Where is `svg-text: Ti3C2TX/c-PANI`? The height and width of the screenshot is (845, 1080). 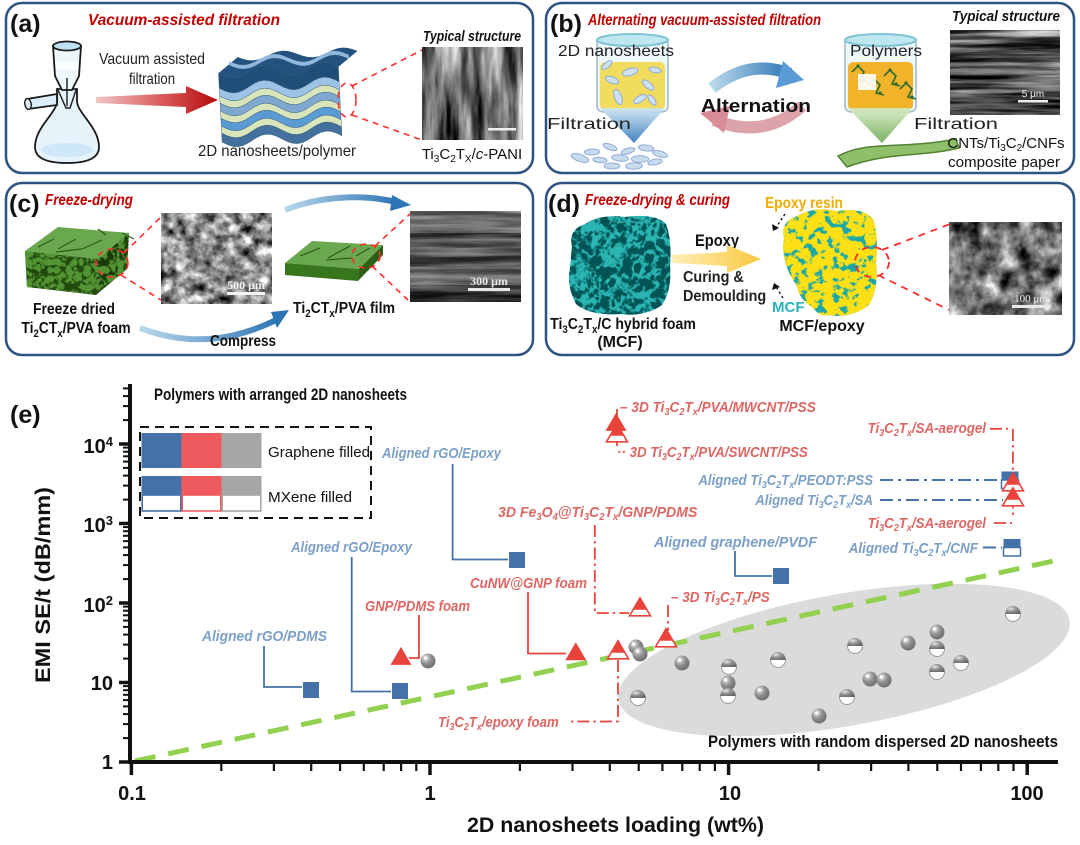
svg-text: Ti3C2TX/c-PANI is located at coordinates (472, 155).